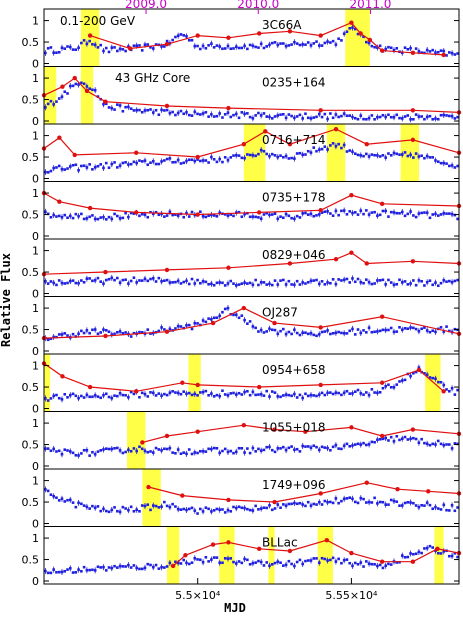 Image resolution: width=463 pixels, height=617 pixels. I want to click on y-tick-label: 0.5, so click(31, 445).